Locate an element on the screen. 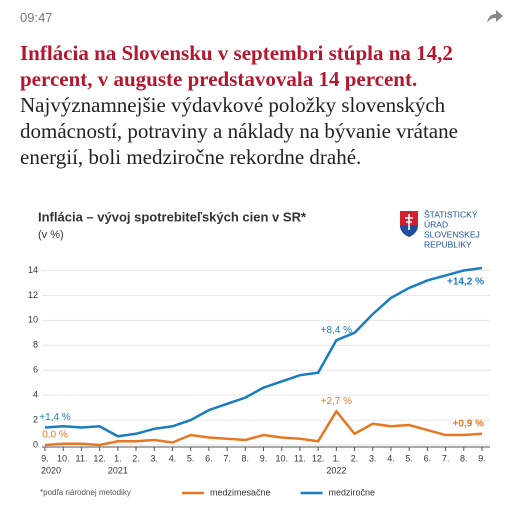  data-label: +2,7 % is located at coordinates (337, 401).